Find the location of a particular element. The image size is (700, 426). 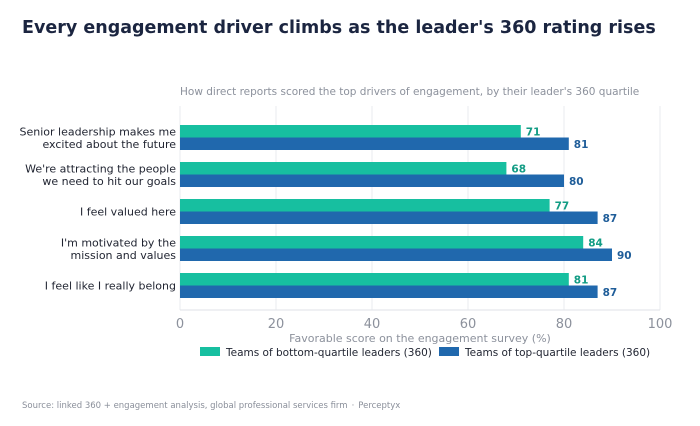

category-label: Senior leadership makes me is located at coordinates (97, 131).